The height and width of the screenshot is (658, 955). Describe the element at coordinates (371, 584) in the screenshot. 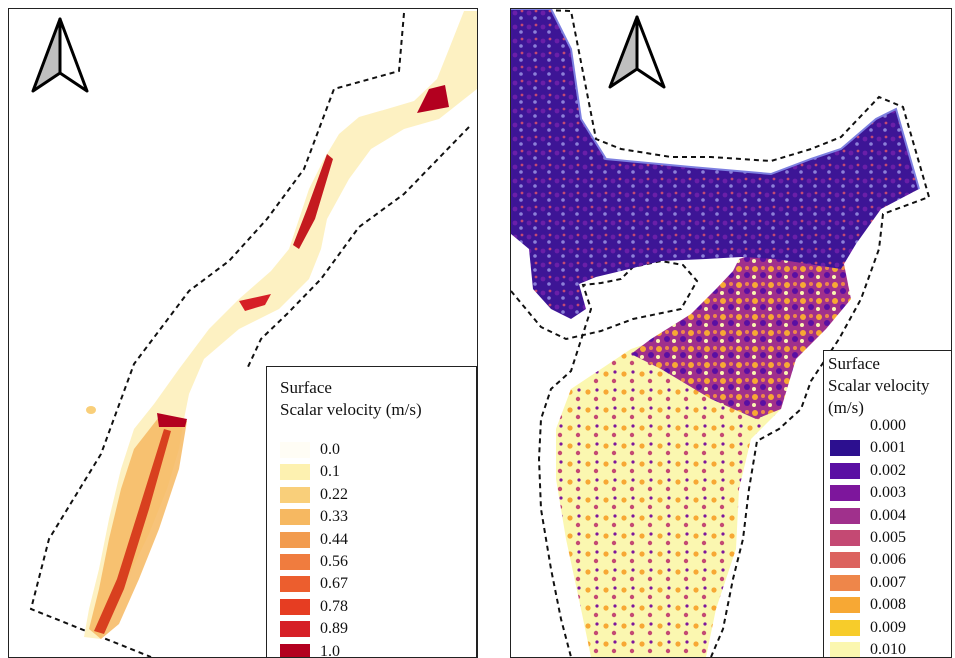

I see `legend-item: 0.67` at that location.